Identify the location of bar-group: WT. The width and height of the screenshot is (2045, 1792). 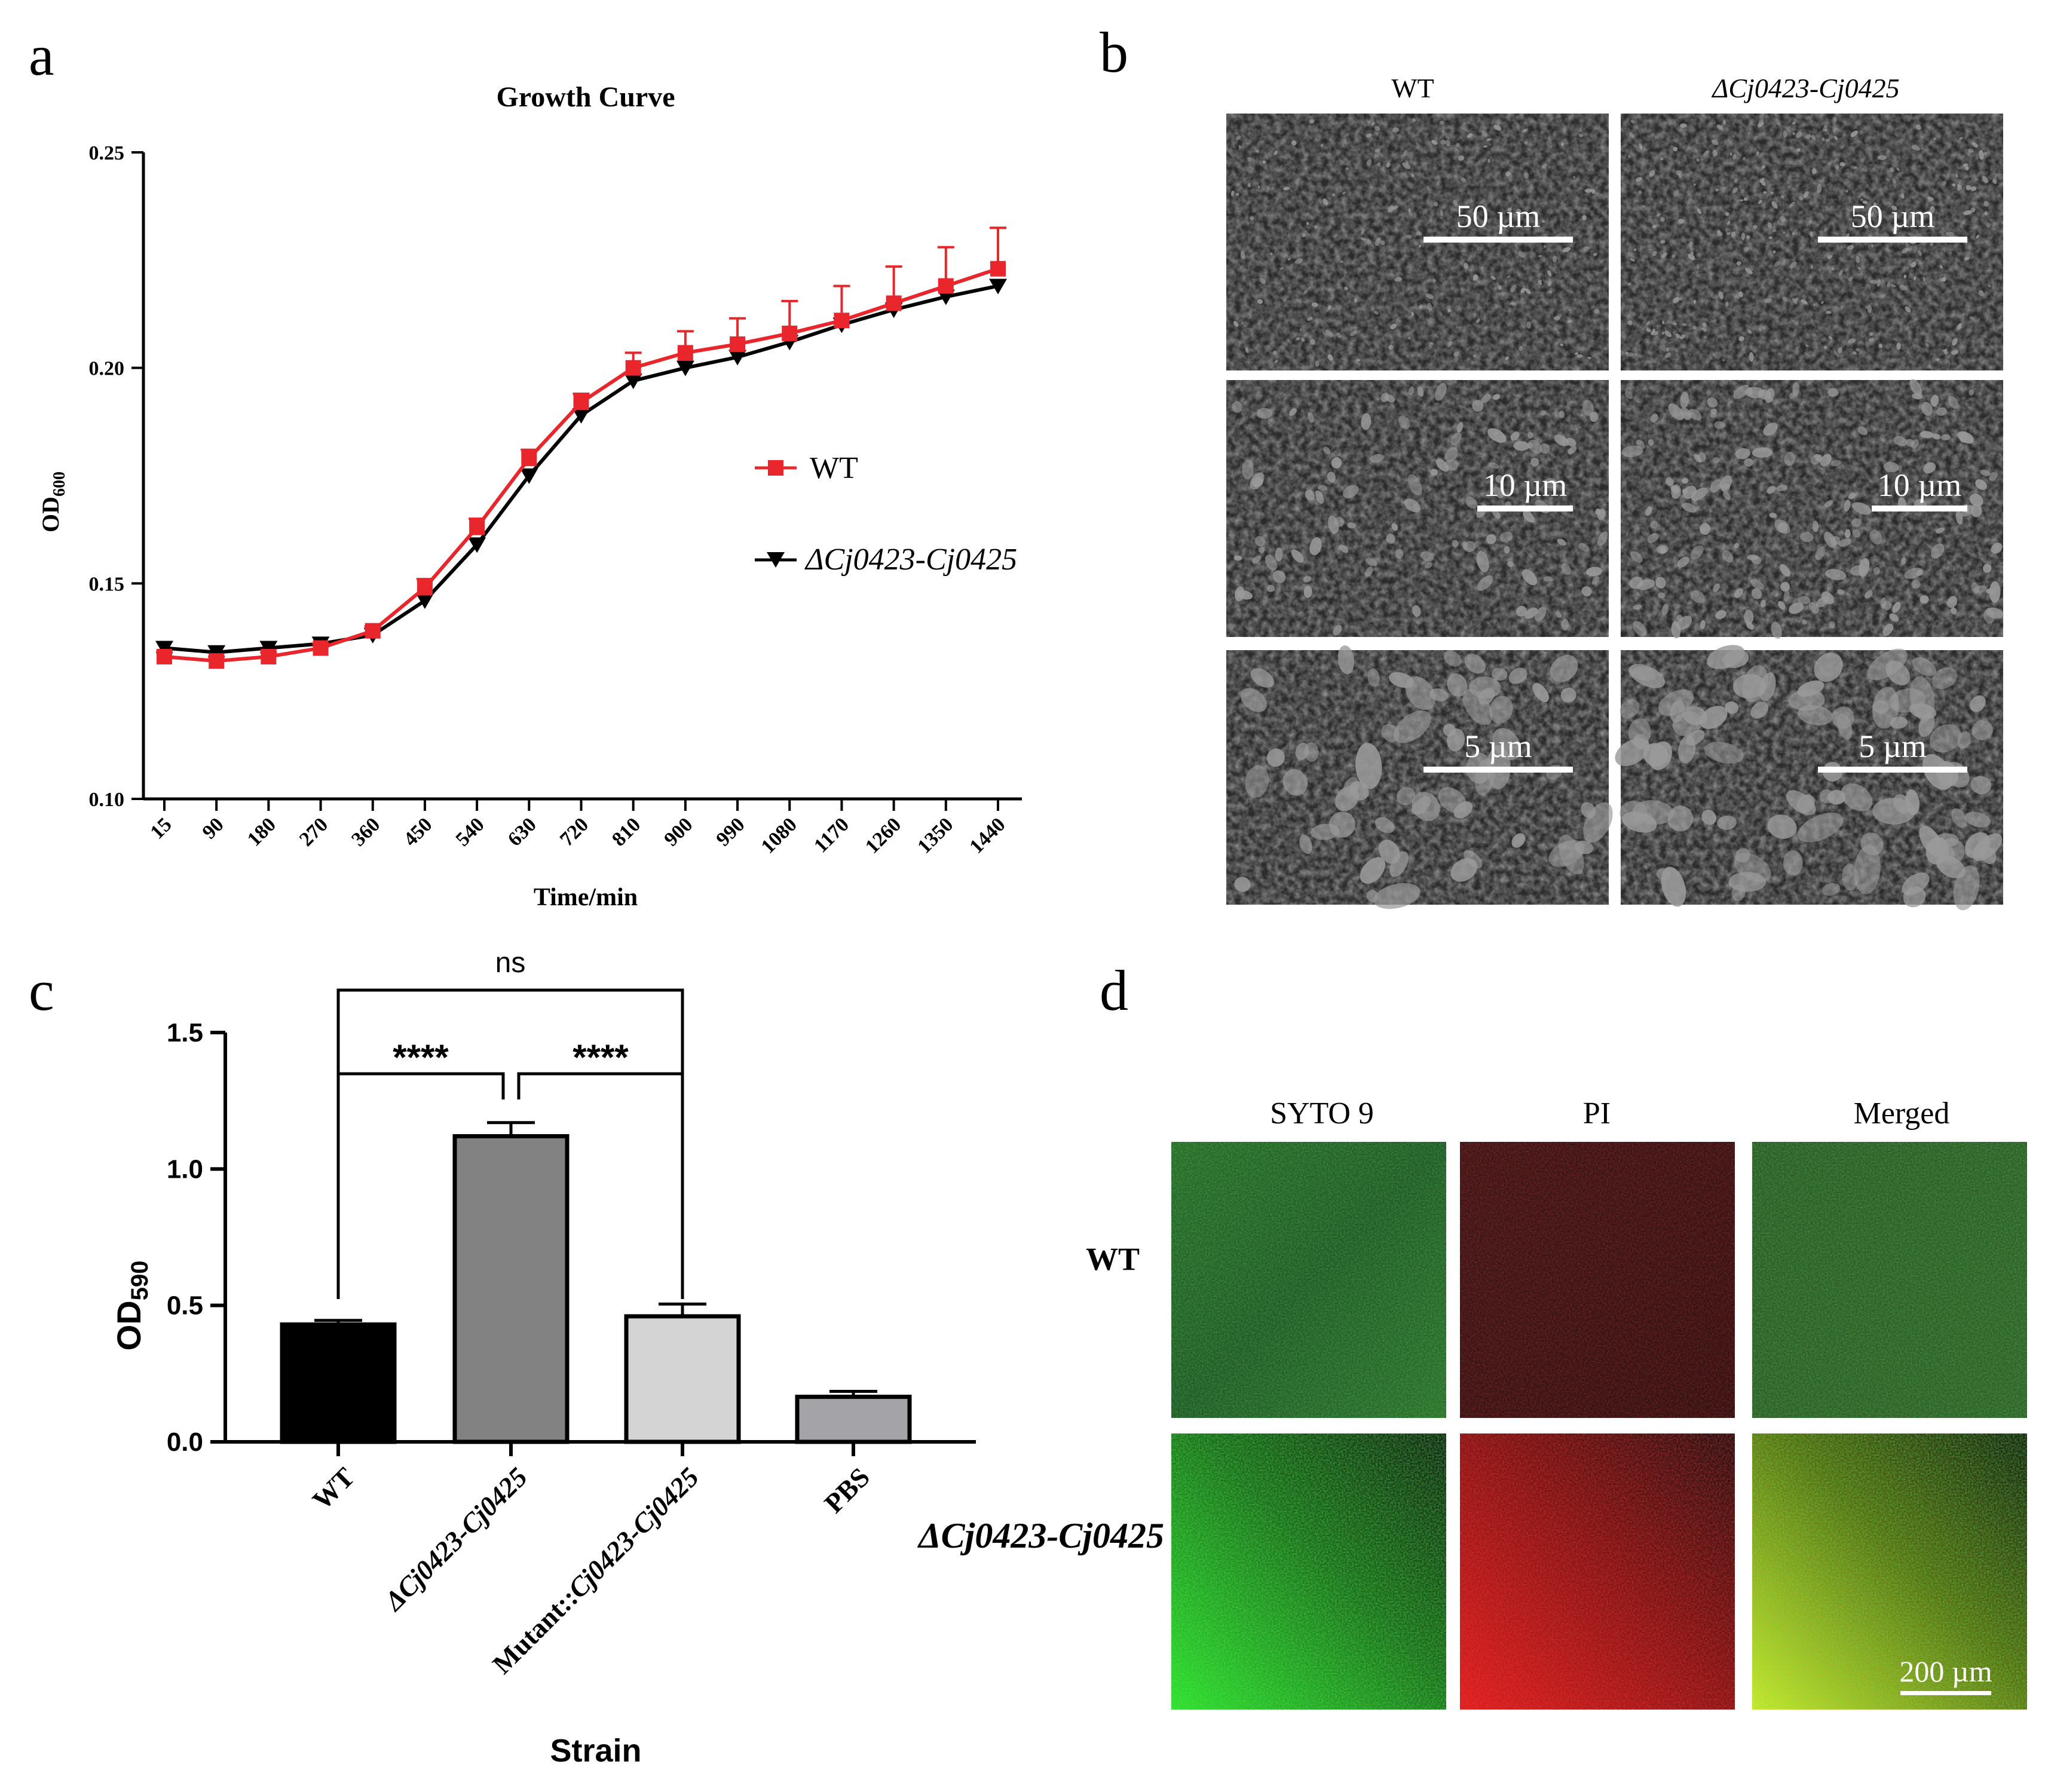
(338, 1417).